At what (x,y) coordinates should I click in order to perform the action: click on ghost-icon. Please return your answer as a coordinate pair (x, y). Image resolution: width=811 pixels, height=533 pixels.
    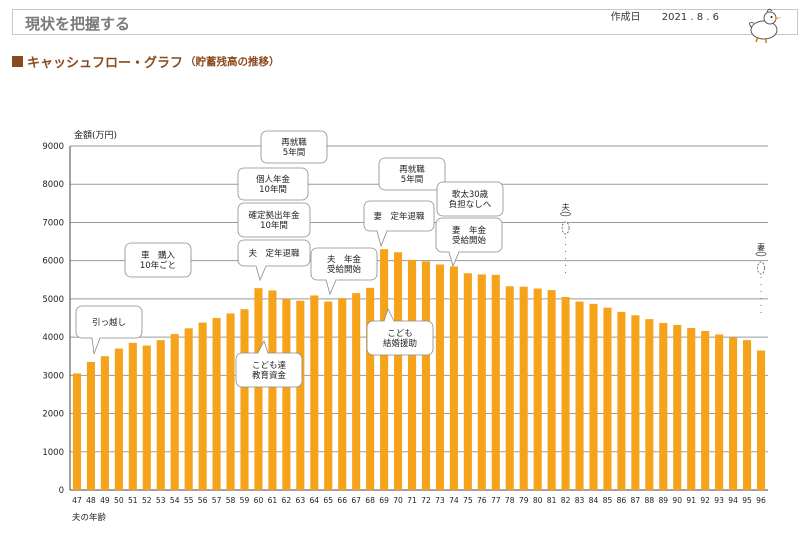
    Looking at the image, I should click on (761, 268).